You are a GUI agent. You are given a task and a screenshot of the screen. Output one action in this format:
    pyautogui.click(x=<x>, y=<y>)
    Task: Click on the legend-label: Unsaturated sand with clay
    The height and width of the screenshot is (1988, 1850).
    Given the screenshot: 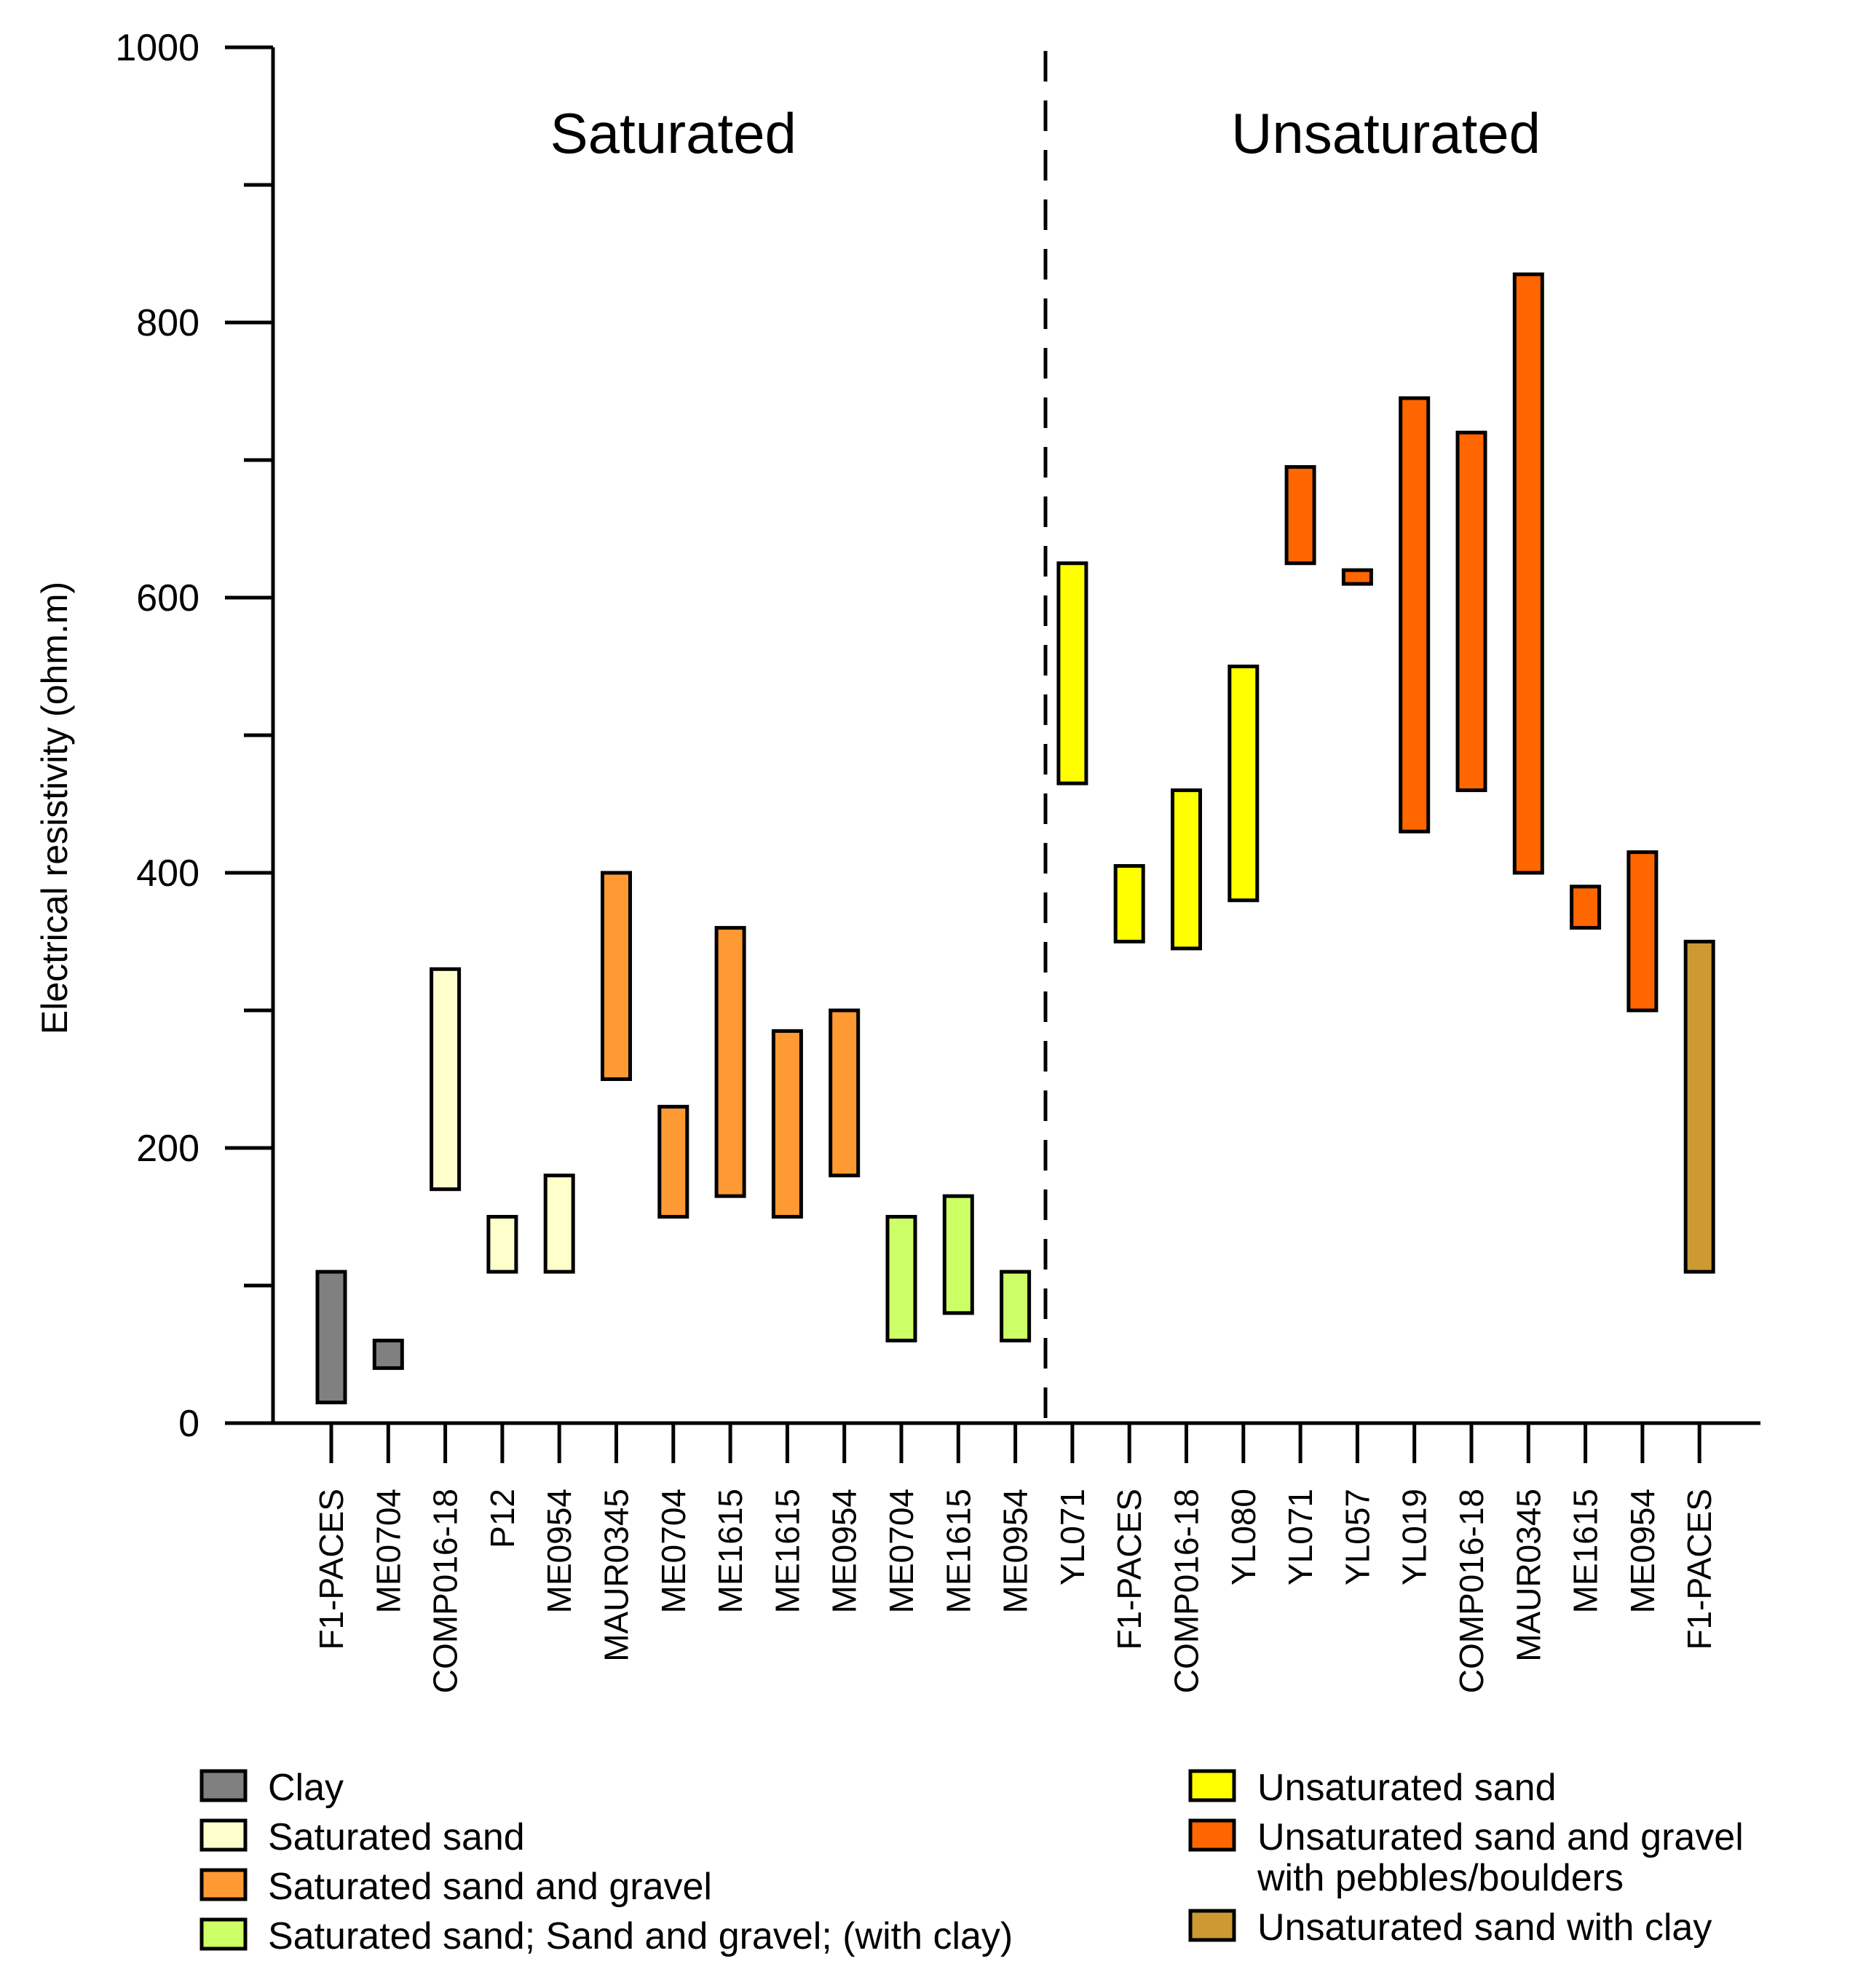 What is the action you would take?
    pyautogui.click(x=1484, y=1927)
    